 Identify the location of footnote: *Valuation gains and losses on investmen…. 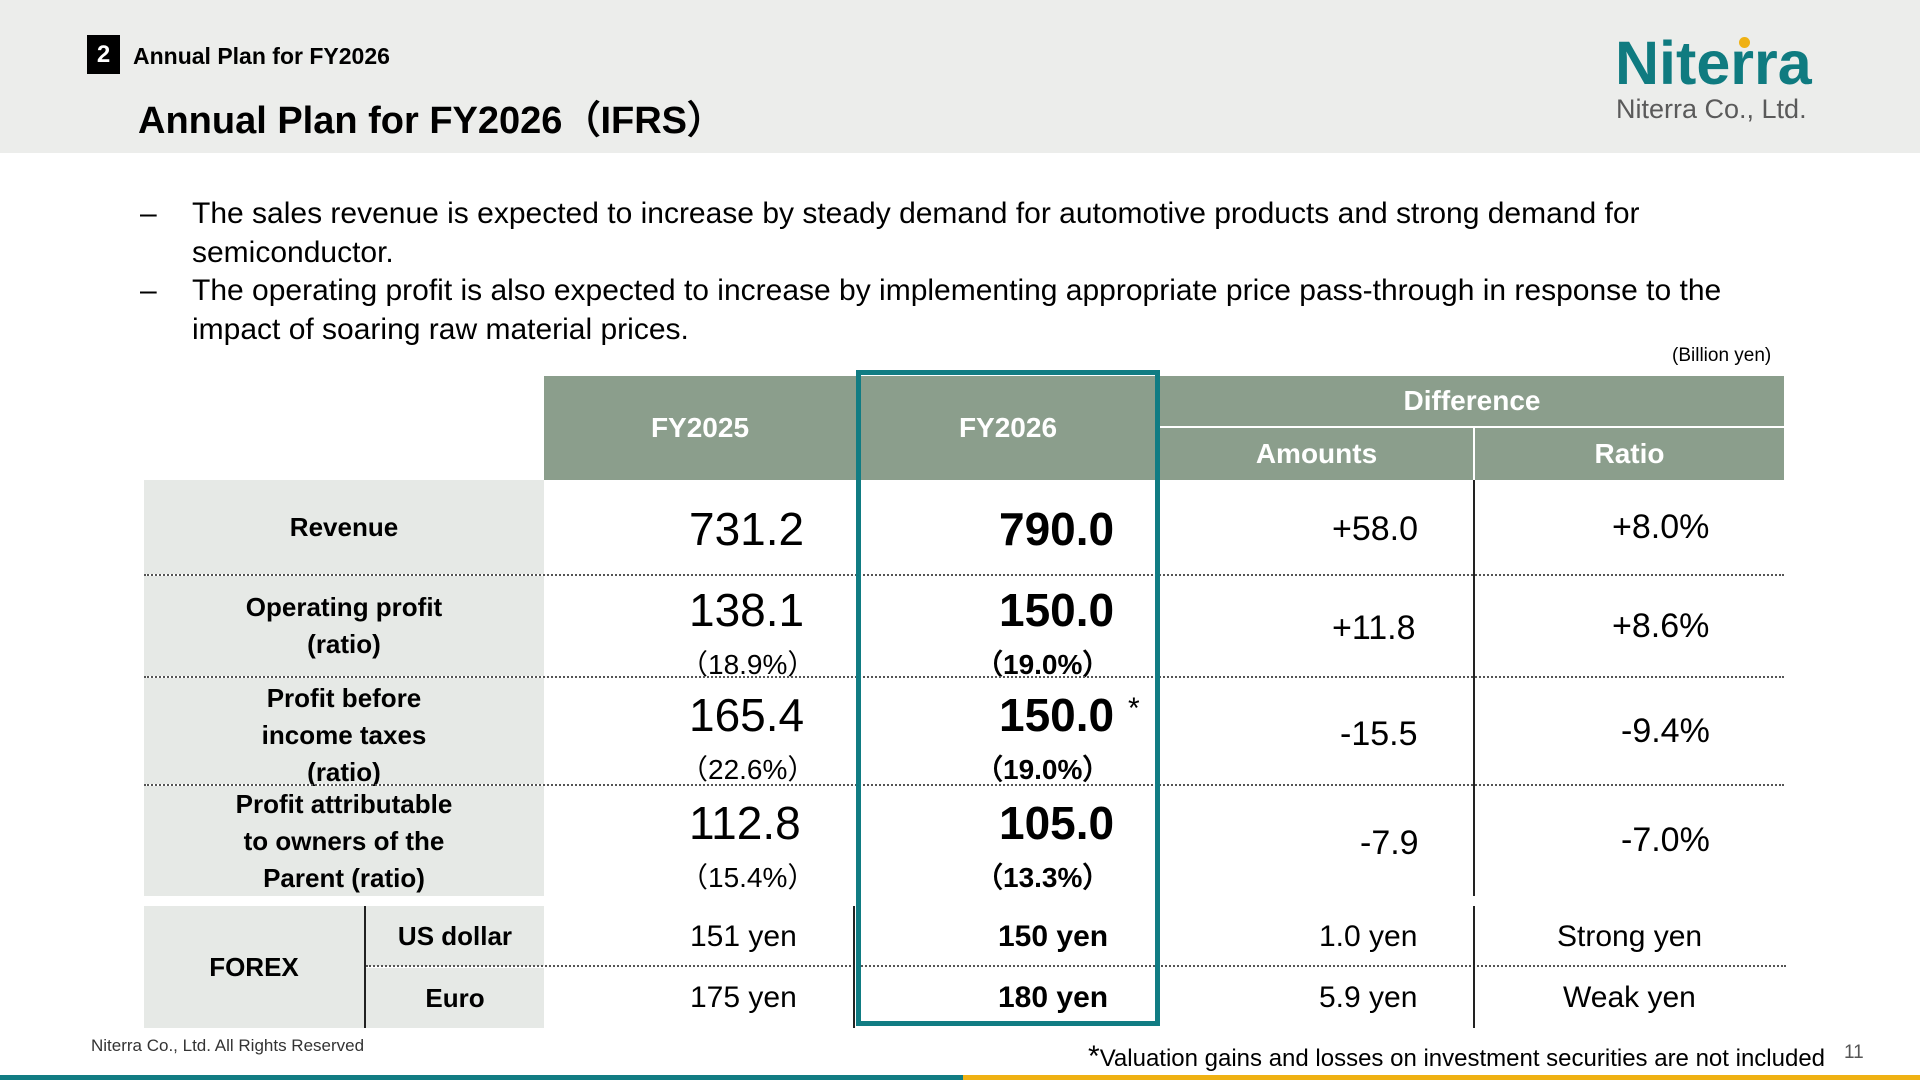
(1456, 1057).